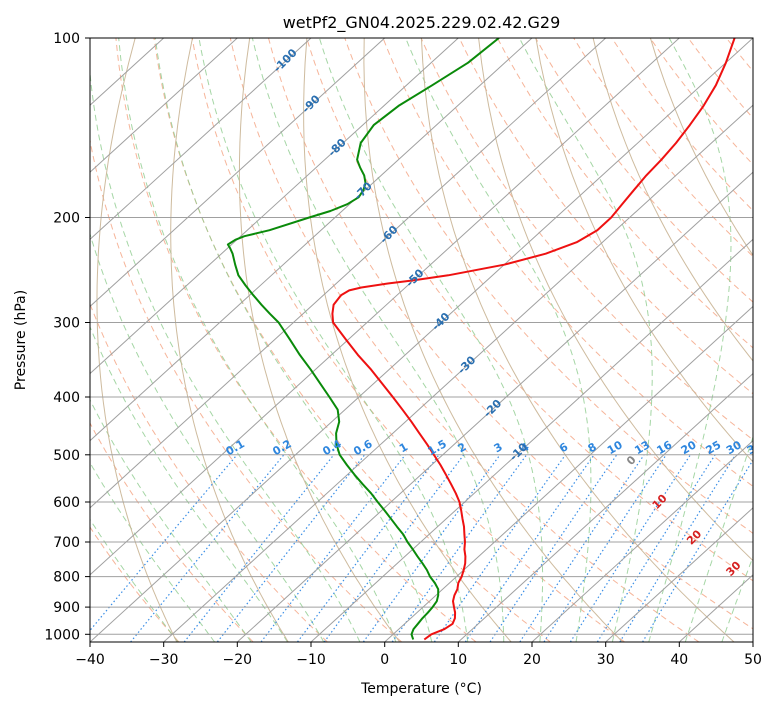 The image size is (775, 708). Describe the element at coordinates (66, 398) in the screenshot. I see `y-tick-label: 400` at that location.